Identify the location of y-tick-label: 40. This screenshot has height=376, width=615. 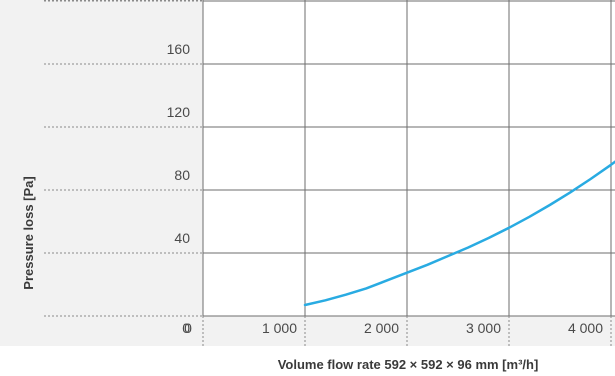
(182, 238).